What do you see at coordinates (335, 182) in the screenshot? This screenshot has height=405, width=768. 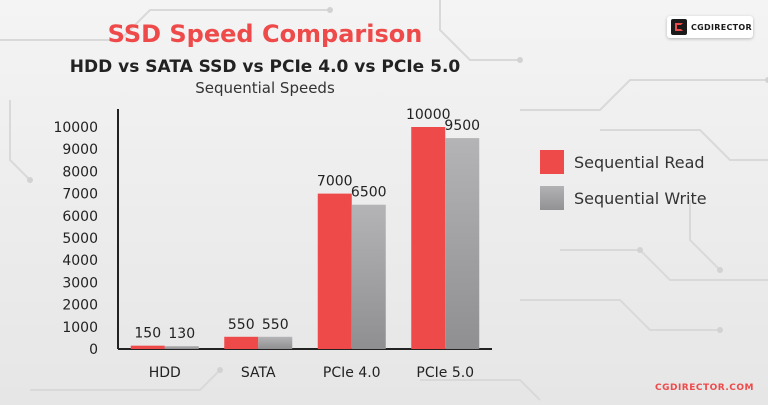 I see `data-label: 7000` at bounding box center [335, 182].